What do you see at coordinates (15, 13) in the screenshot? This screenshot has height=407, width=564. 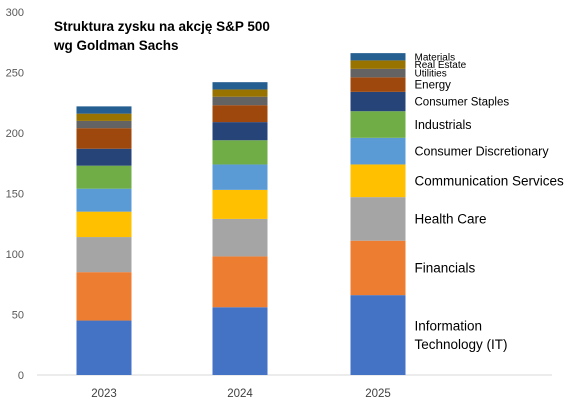 I see `y-tick-label: 300` at bounding box center [15, 13].